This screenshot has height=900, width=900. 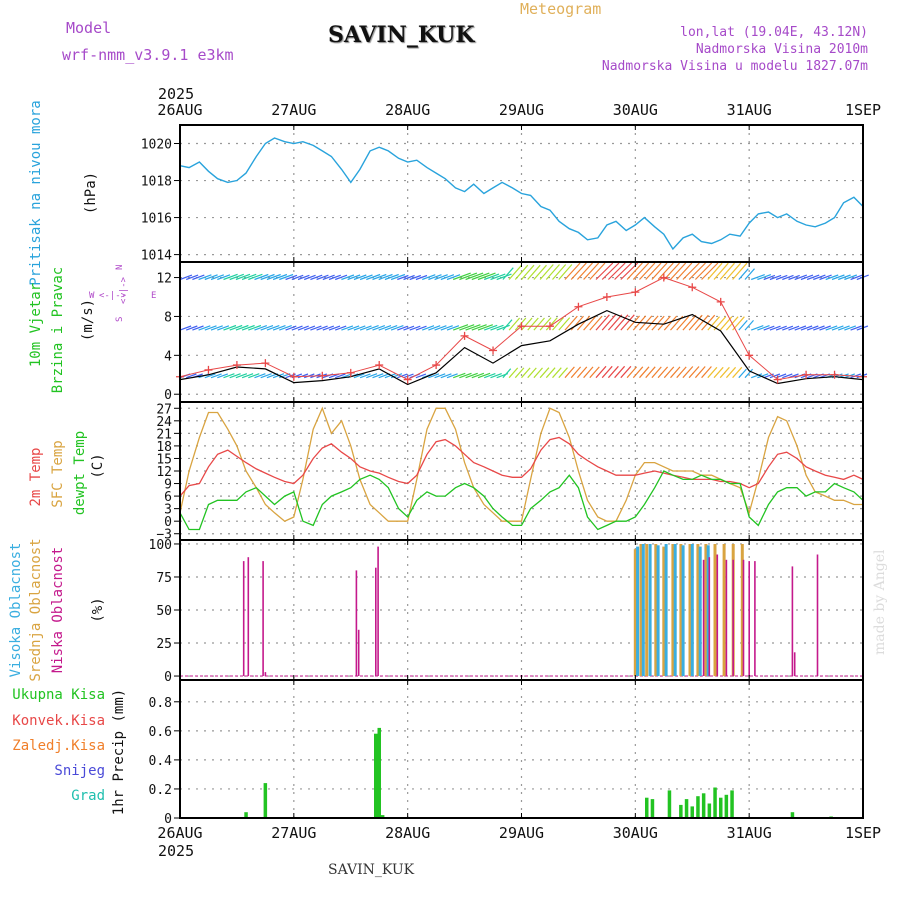 What do you see at coordinates (98, 465) in the screenshot?
I see `temp-ylabel-units: (C)` at bounding box center [98, 465].